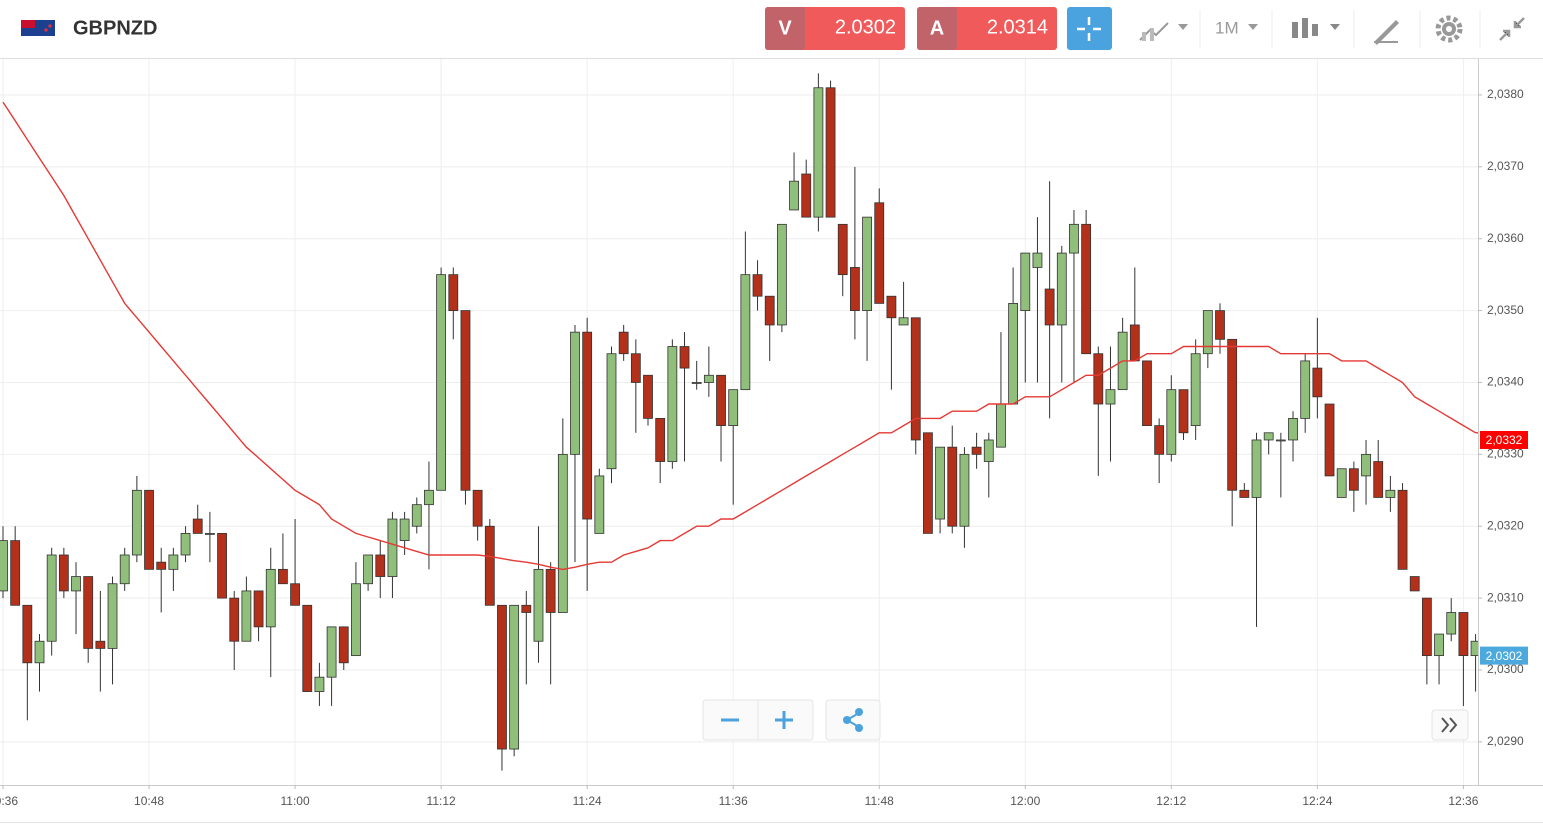 The image size is (1543, 832). I want to click on minimize-button, so click(1512, 29).